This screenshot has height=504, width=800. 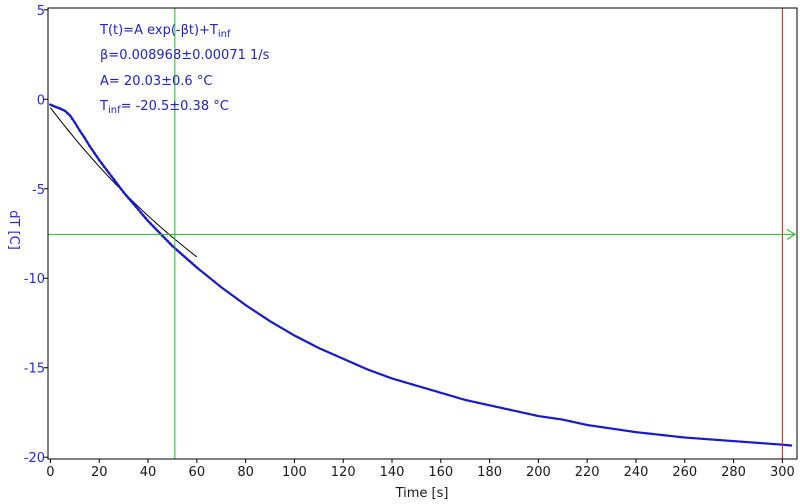 I want to click on beta-annotation: β=0.008968±0.00071 1/s, so click(x=185, y=55).